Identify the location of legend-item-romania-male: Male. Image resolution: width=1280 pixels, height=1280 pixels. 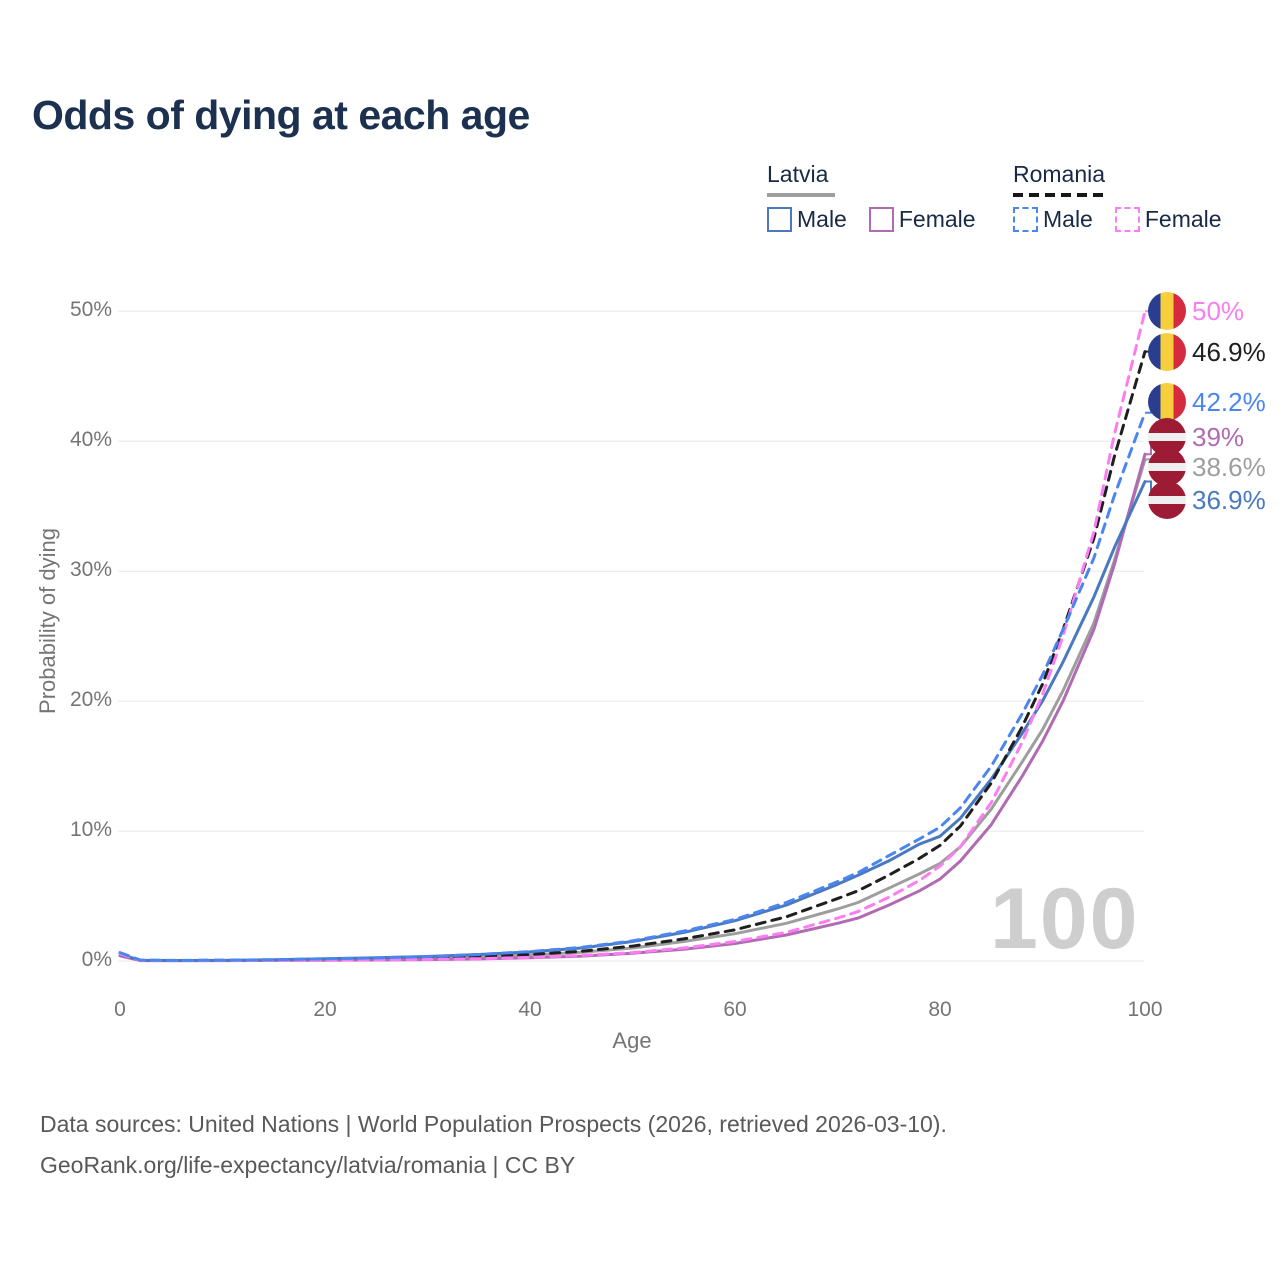
(1053, 219).